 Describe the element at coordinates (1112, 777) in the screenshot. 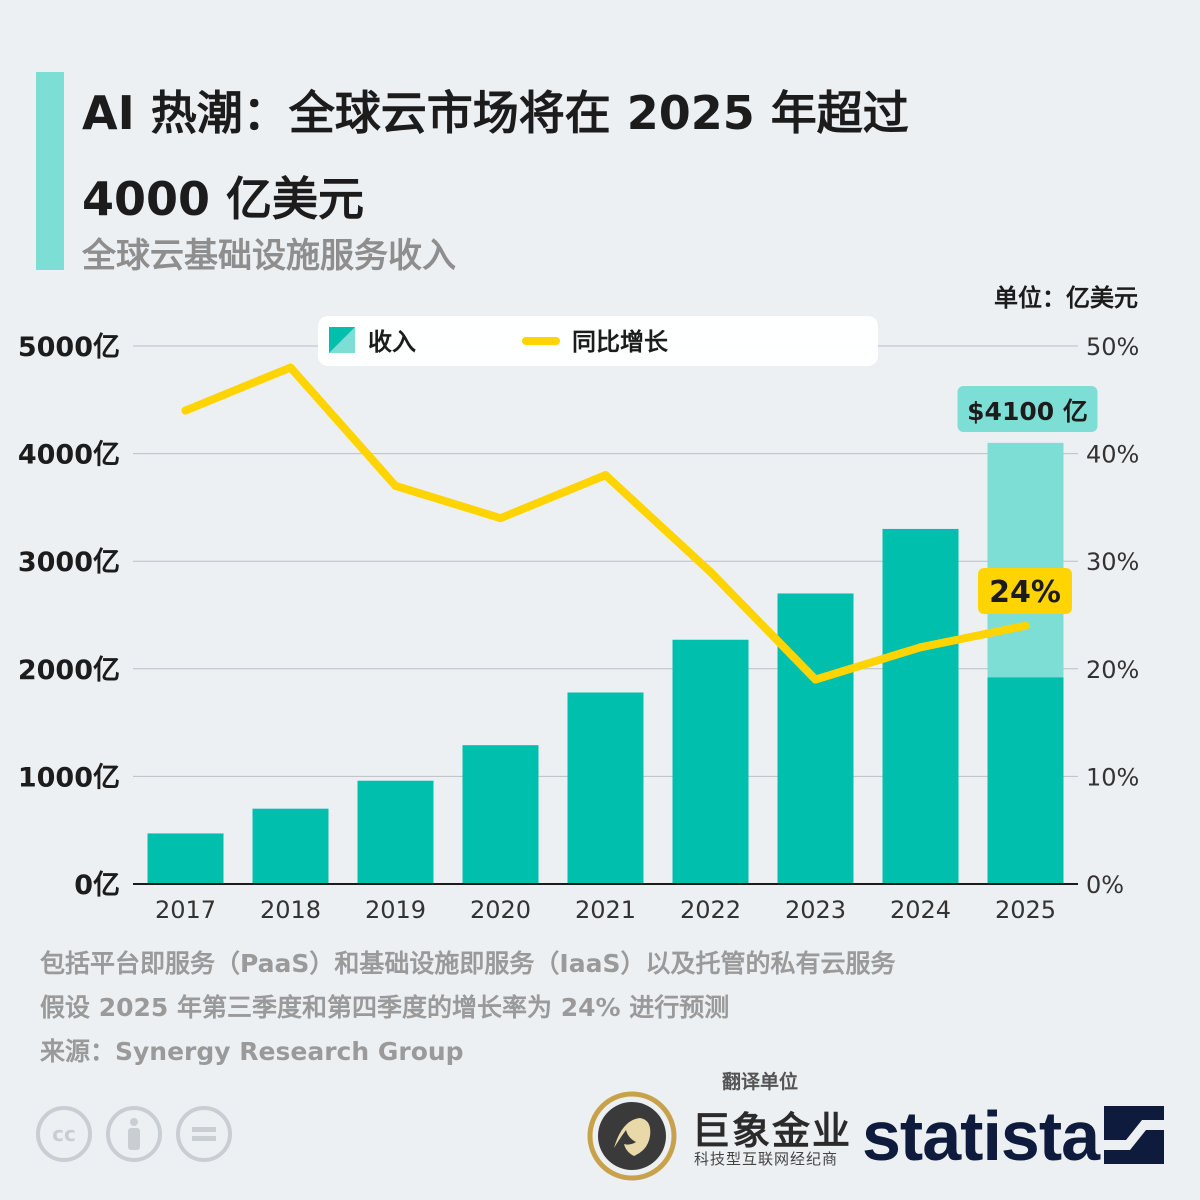

I see `y-right-tick-label: 10%` at that location.